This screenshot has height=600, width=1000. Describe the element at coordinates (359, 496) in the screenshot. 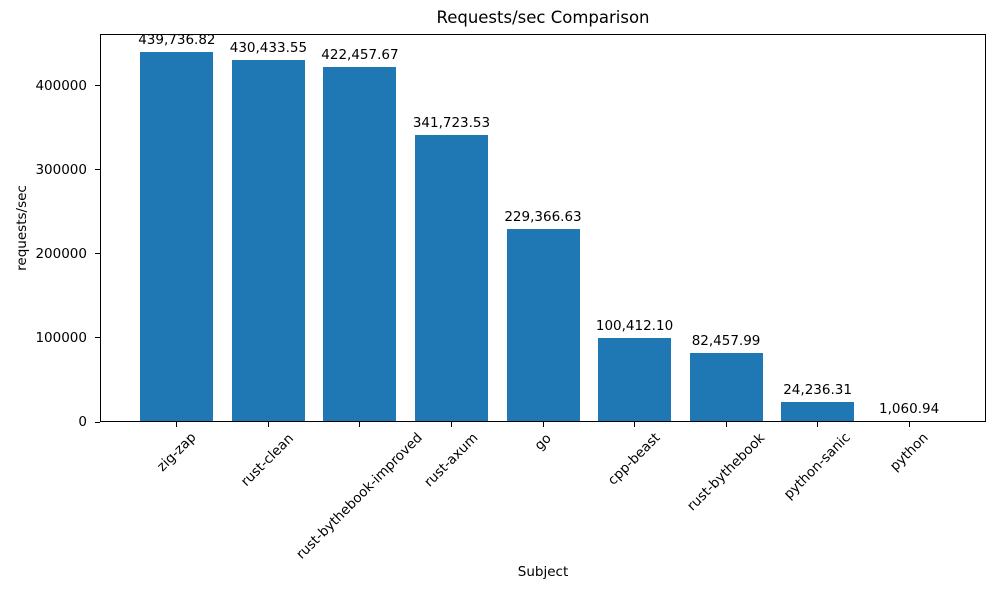

I see `x-tick-label: rust-bythebook-improved` at that location.